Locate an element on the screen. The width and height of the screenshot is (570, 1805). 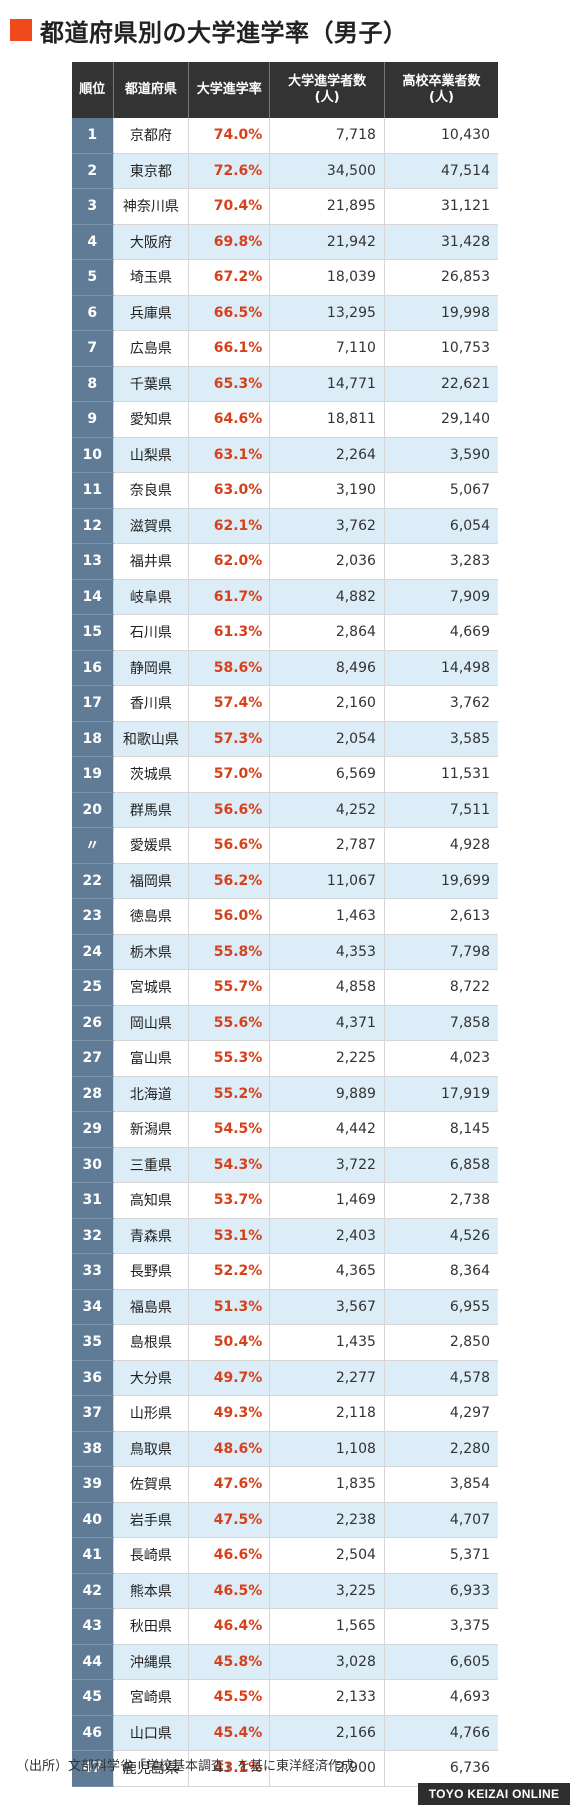
rate-cell: 56.6% is located at coordinates (229, 810).